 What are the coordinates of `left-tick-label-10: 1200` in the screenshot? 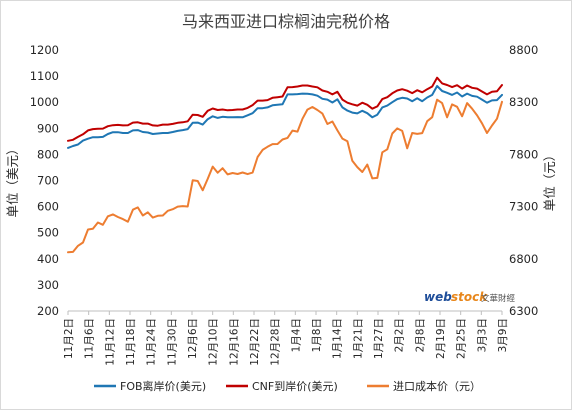 It's located at (44, 50).